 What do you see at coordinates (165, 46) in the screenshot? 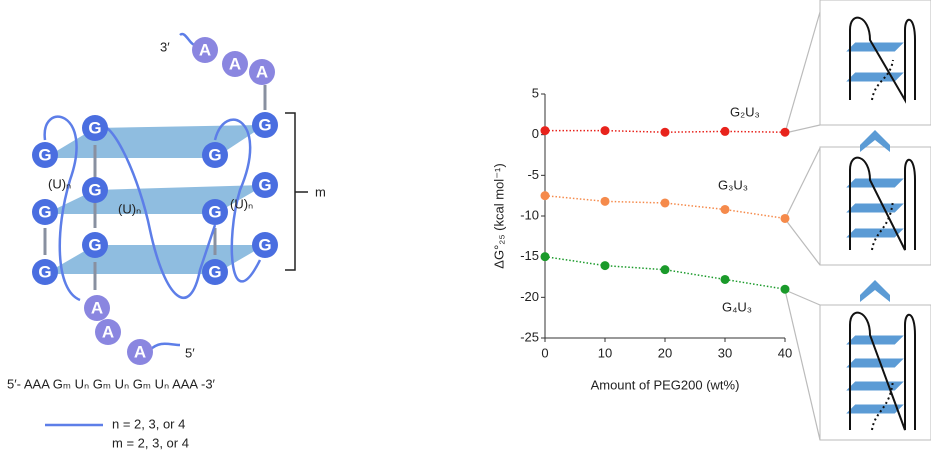
I see `end-label: 3′` at bounding box center [165, 46].